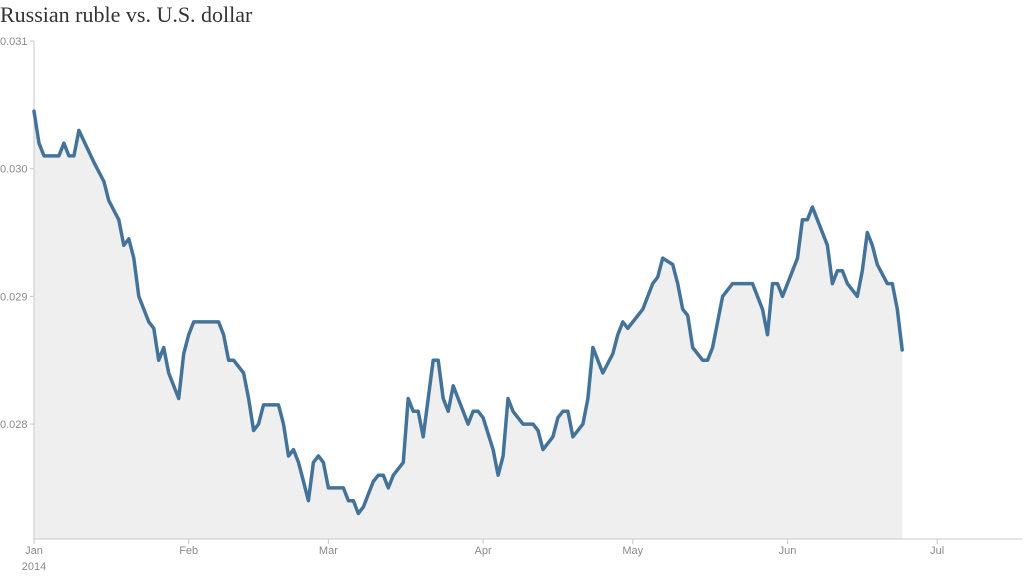 The width and height of the screenshot is (1024, 576). Describe the element at coordinates (188, 551) in the screenshot. I see `x-tick-label: Feb` at that location.